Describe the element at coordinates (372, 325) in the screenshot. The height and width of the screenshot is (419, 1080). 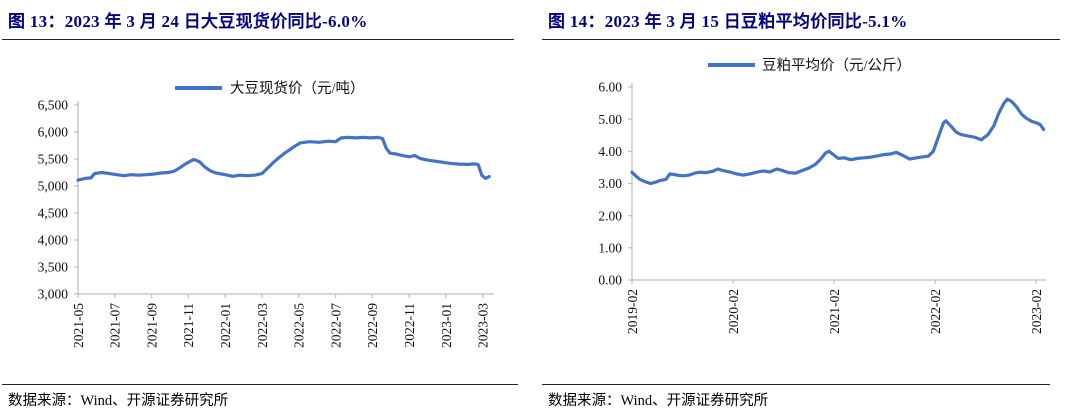
I see `x-tick-label: 2022-09` at that location.